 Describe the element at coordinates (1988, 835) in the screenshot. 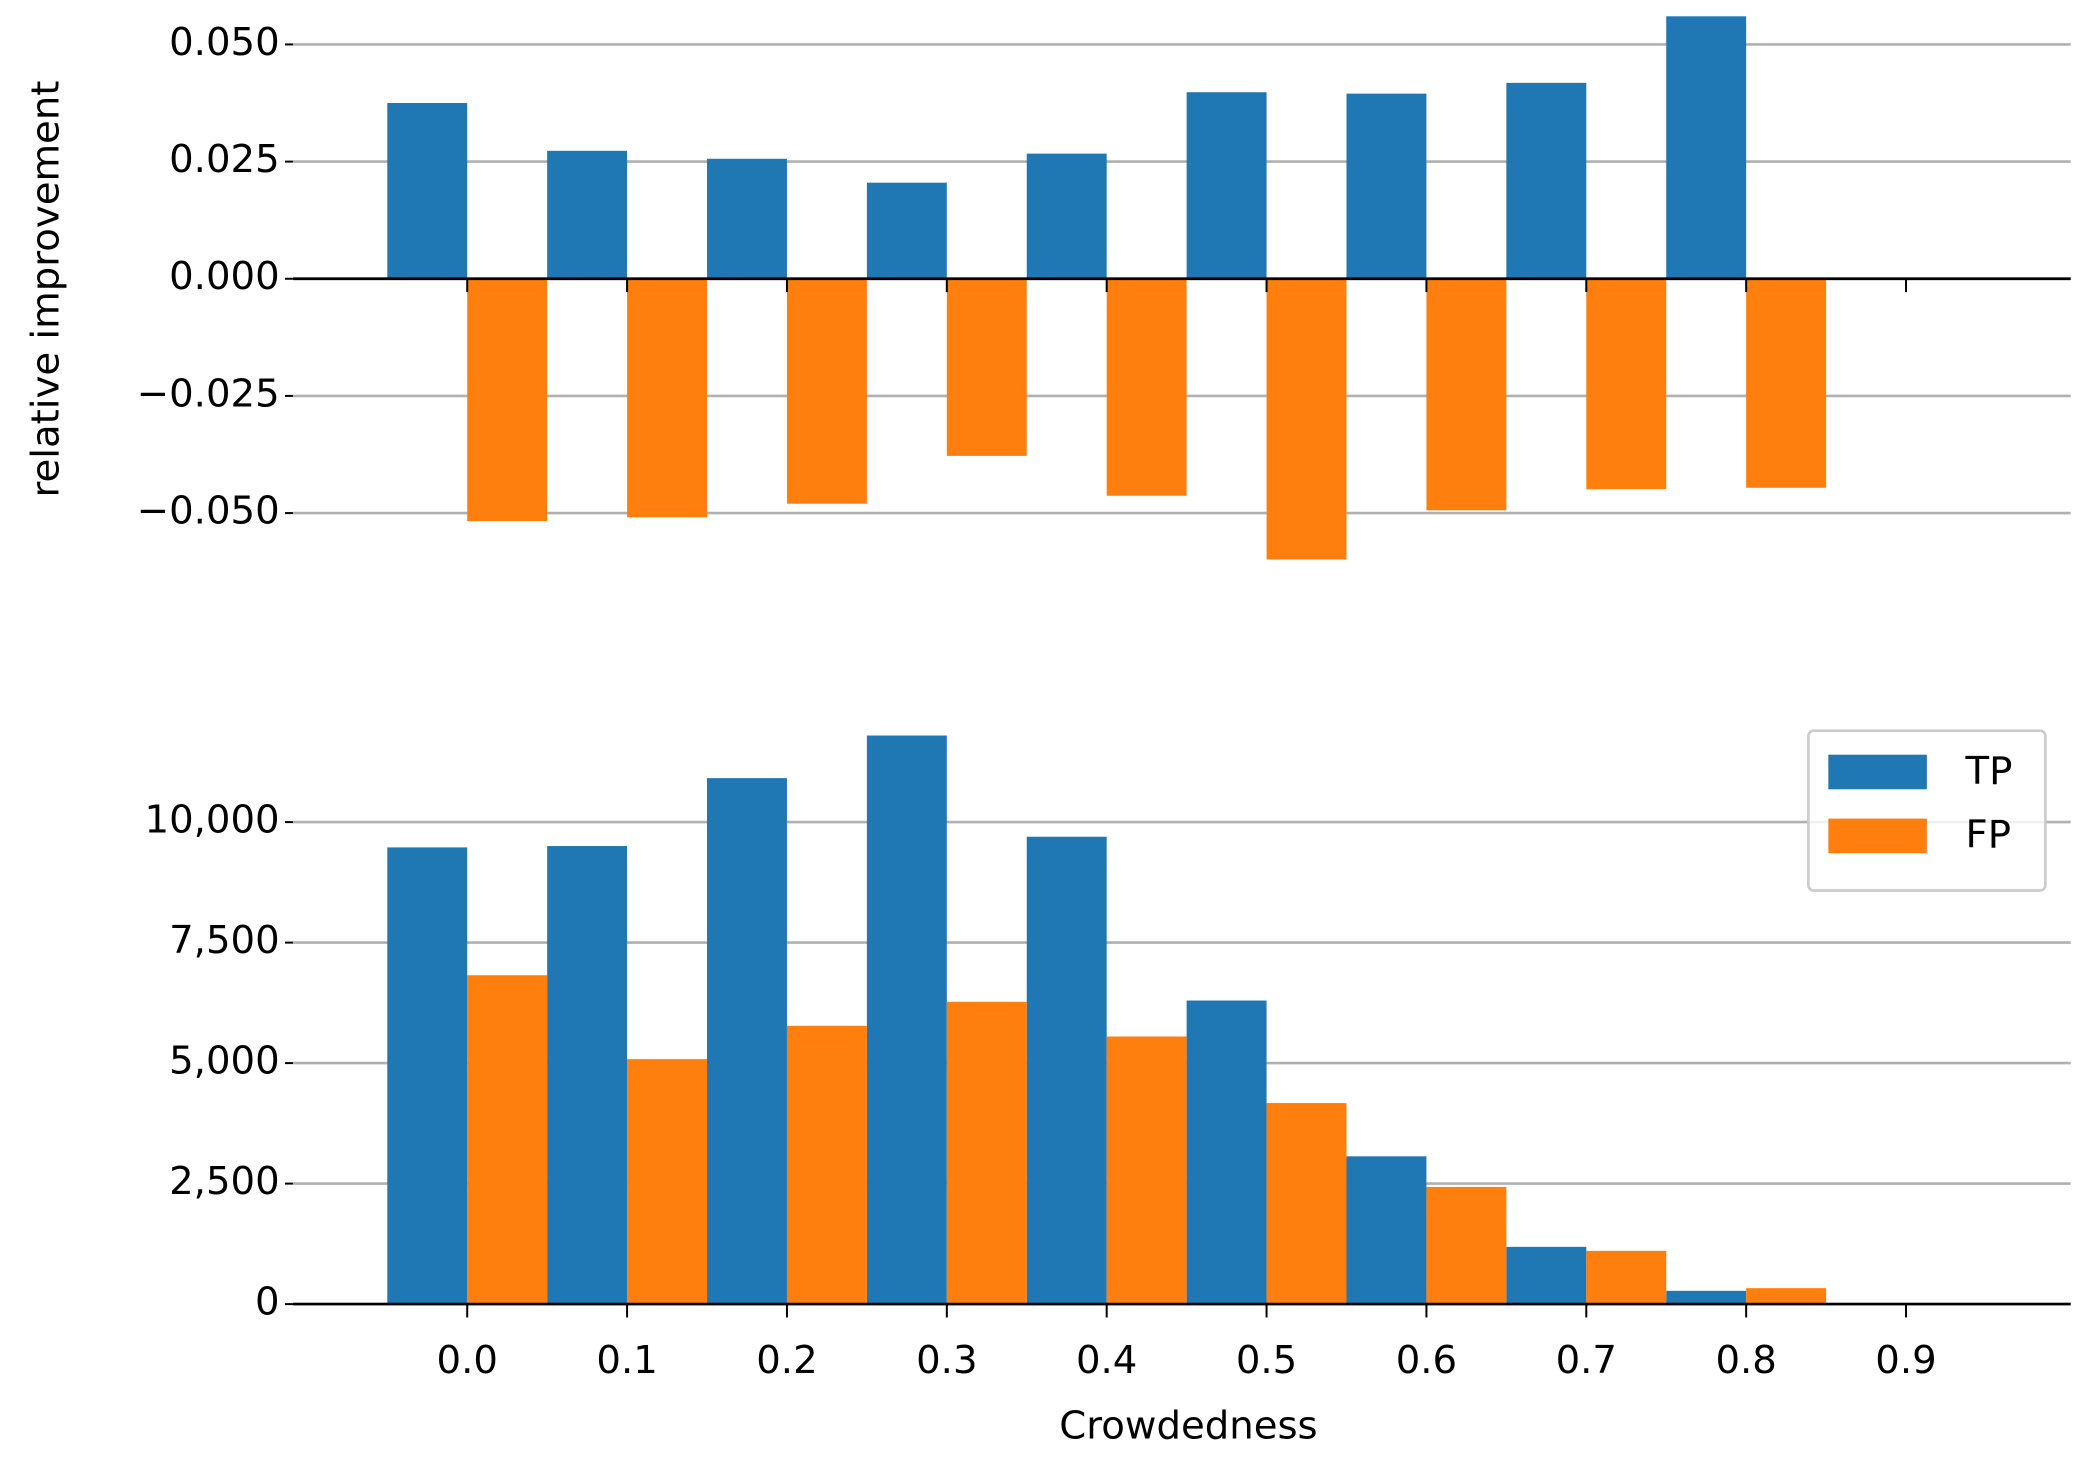

I see `legend-label: FP` at that location.